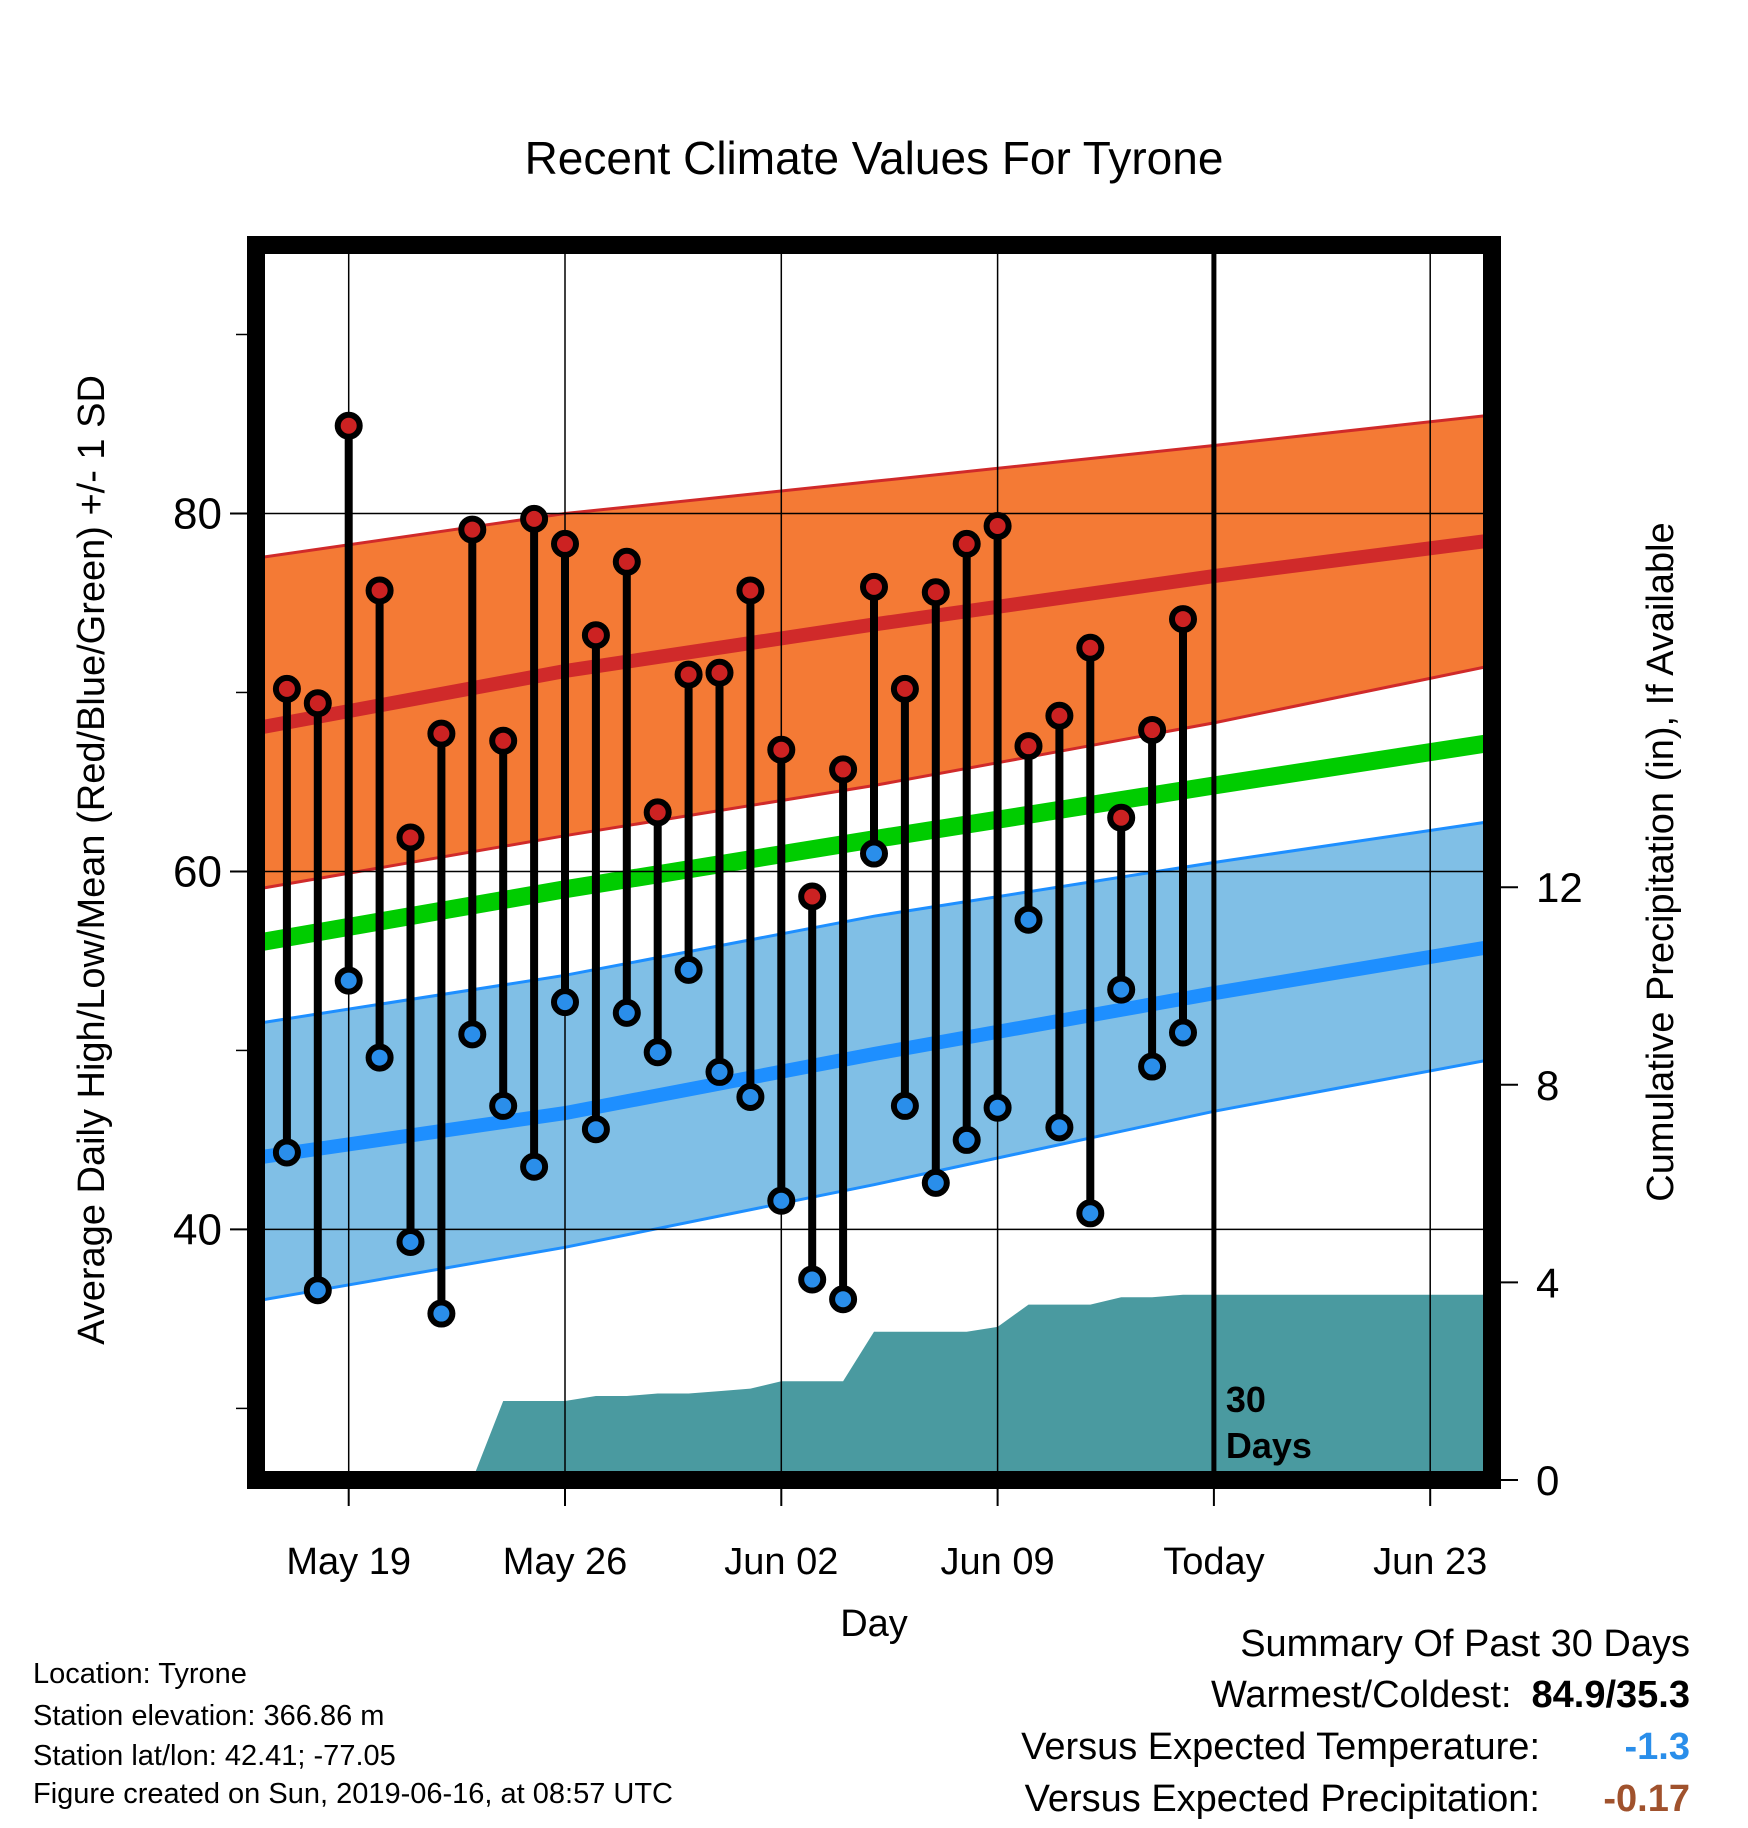 This screenshot has width=1748, height=1828. Describe the element at coordinates (1465, 1644) in the screenshot. I see `summary-heading: Summary Of Past 30 Days` at that location.